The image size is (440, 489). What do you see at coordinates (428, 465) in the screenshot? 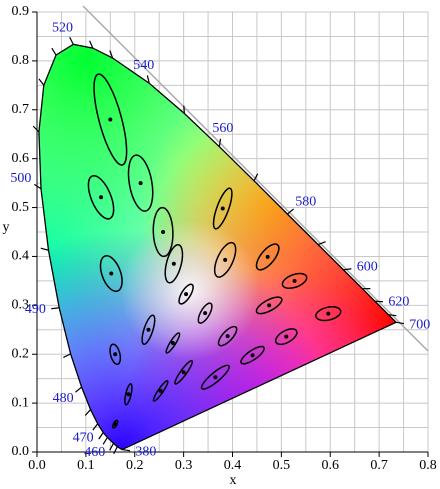
I see `x-tick-label: 0.8` at bounding box center [428, 465].